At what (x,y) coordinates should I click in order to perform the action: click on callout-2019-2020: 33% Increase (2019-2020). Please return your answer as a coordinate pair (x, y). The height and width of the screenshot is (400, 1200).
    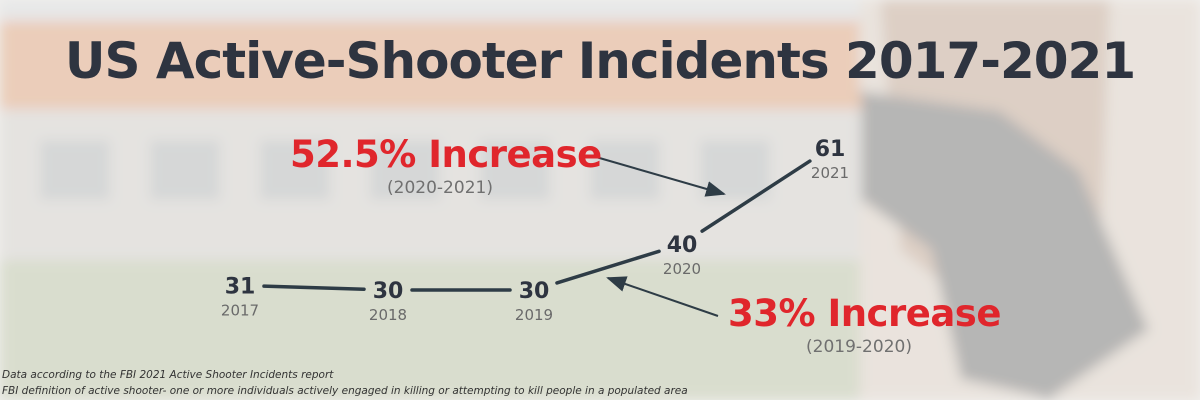
    Looking at the image, I should click on (864, 325).